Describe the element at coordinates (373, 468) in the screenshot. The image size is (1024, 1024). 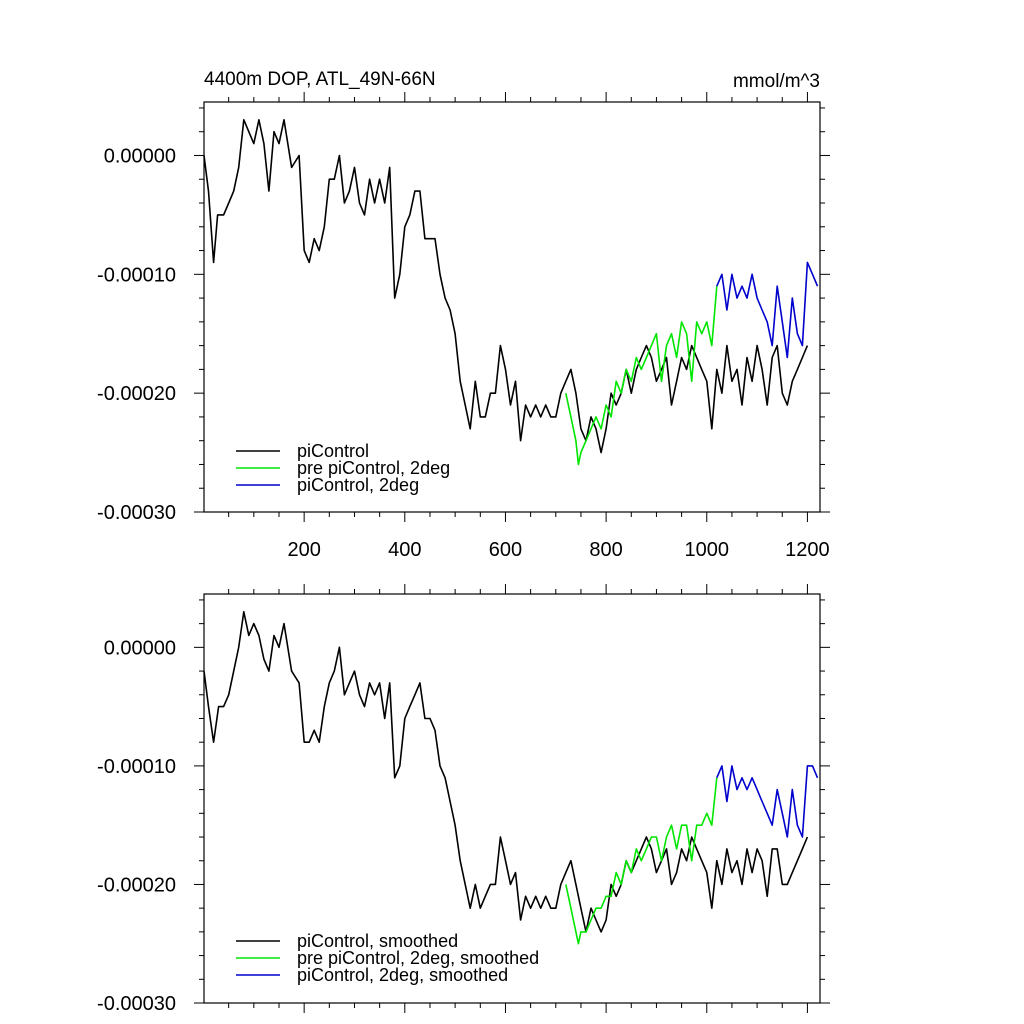
I see `legend-label: pre piControl, 2deg` at that location.